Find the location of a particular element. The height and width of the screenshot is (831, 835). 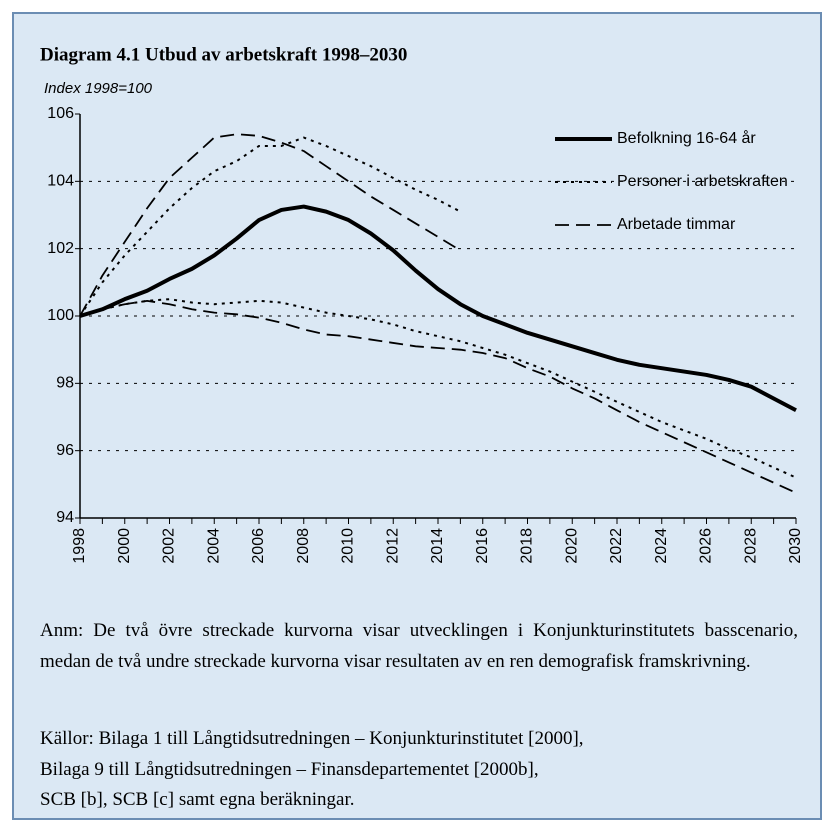

x-tick-label: 2014 is located at coordinates (437, 546).